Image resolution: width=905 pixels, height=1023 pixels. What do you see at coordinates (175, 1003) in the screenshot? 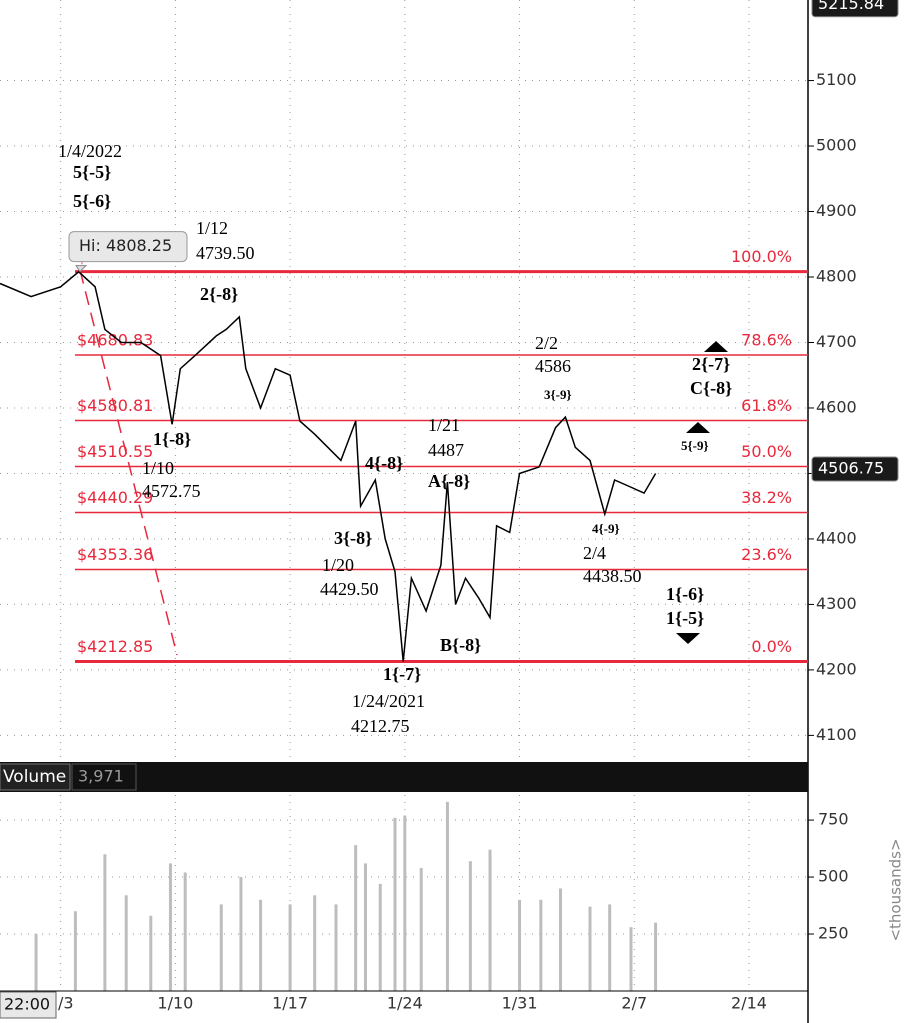
I see `x-tick-label: 1/10` at bounding box center [175, 1003].